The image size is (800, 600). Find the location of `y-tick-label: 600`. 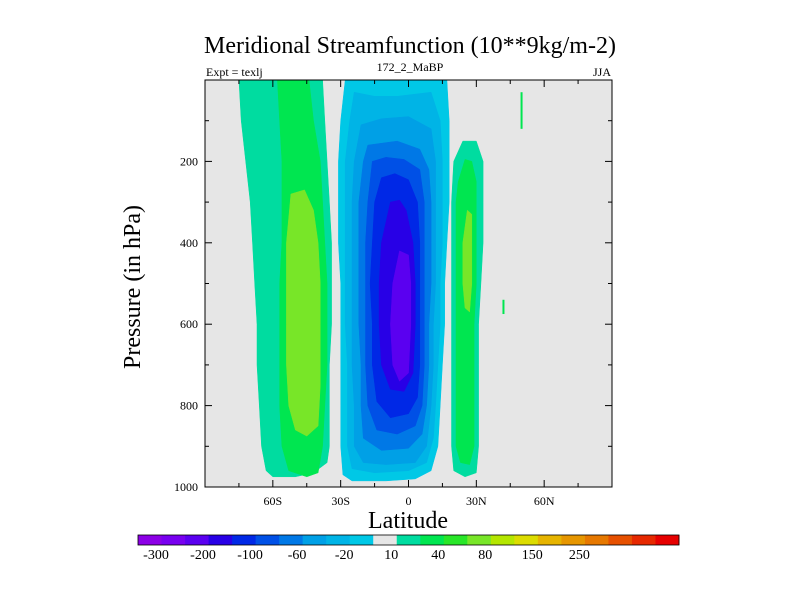

y-tick-label: 600 is located at coordinates (189, 324).